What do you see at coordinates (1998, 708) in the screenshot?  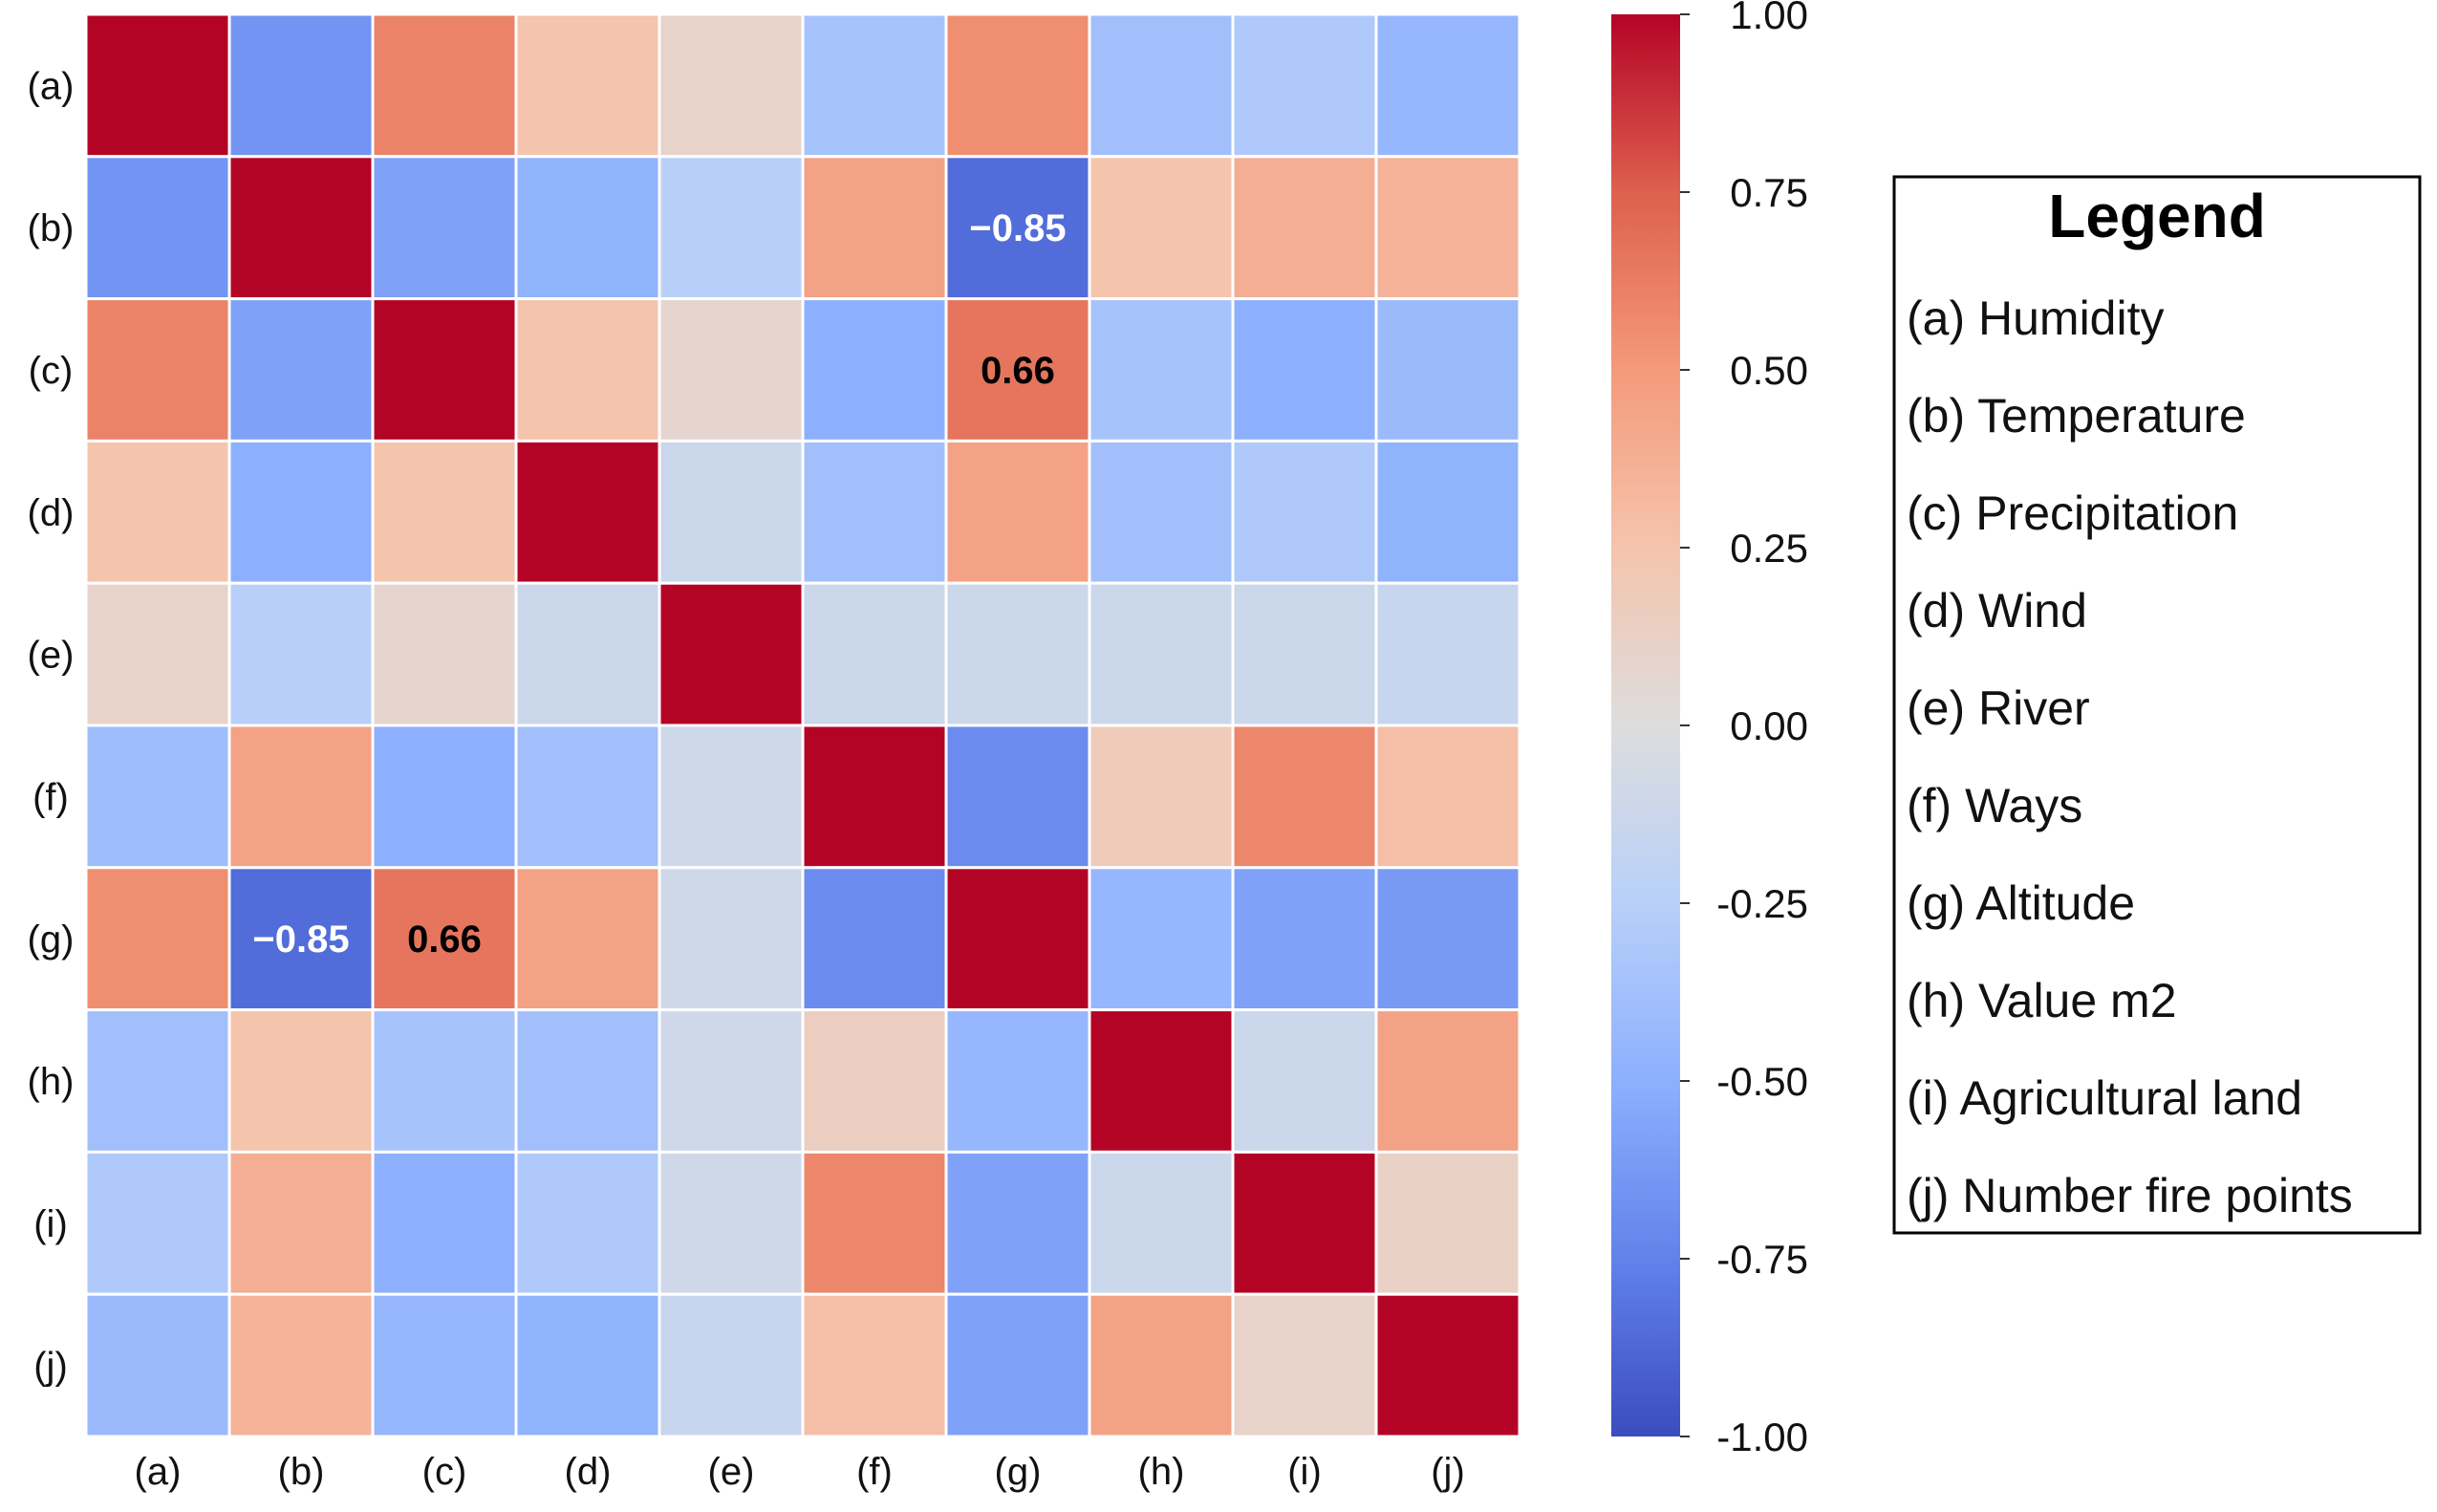 I see `legend-item: (e) River` at bounding box center [1998, 708].